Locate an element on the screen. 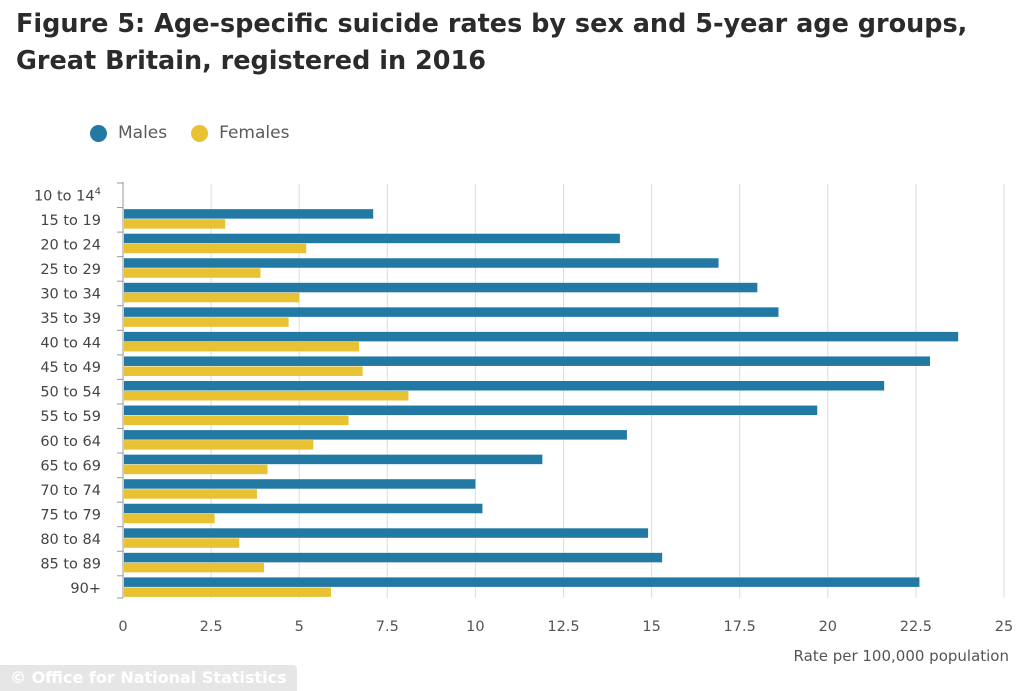 This screenshot has height=691, width=1024. x-tick-label: 25 is located at coordinates (1004, 627).